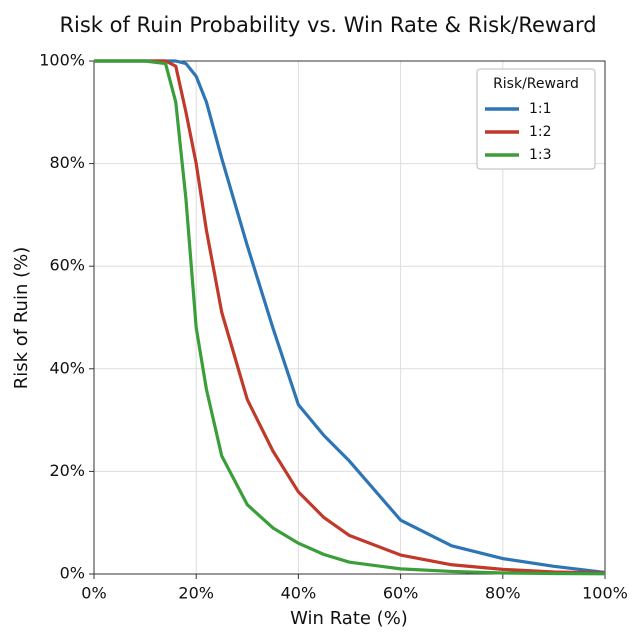 This screenshot has width=640, height=640. Describe the element at coordinates (72, 573) in the screenshot. I see `y-tick-label: 0%` at that location.